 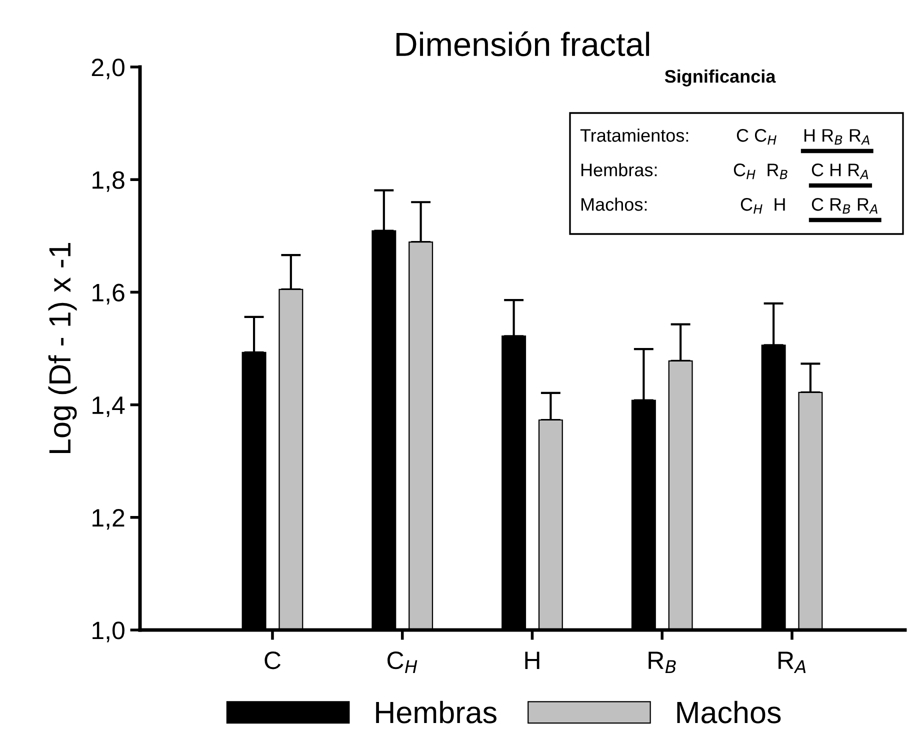 I want to click on annotation: Significancia, so click(x=720, y=78).